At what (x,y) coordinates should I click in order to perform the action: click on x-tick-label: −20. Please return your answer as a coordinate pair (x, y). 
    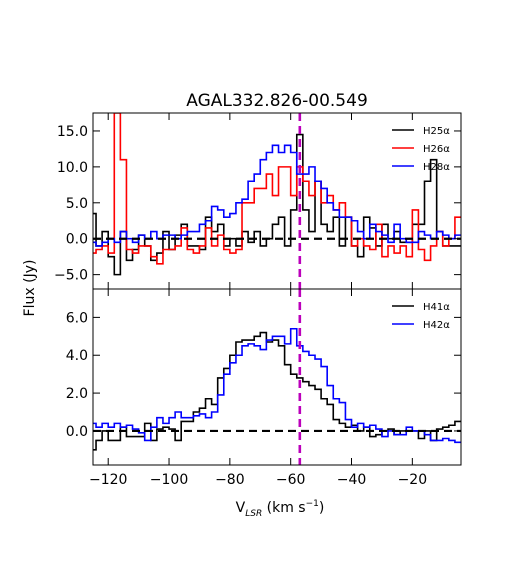
    Looking at the image, I should click on (413, 480).